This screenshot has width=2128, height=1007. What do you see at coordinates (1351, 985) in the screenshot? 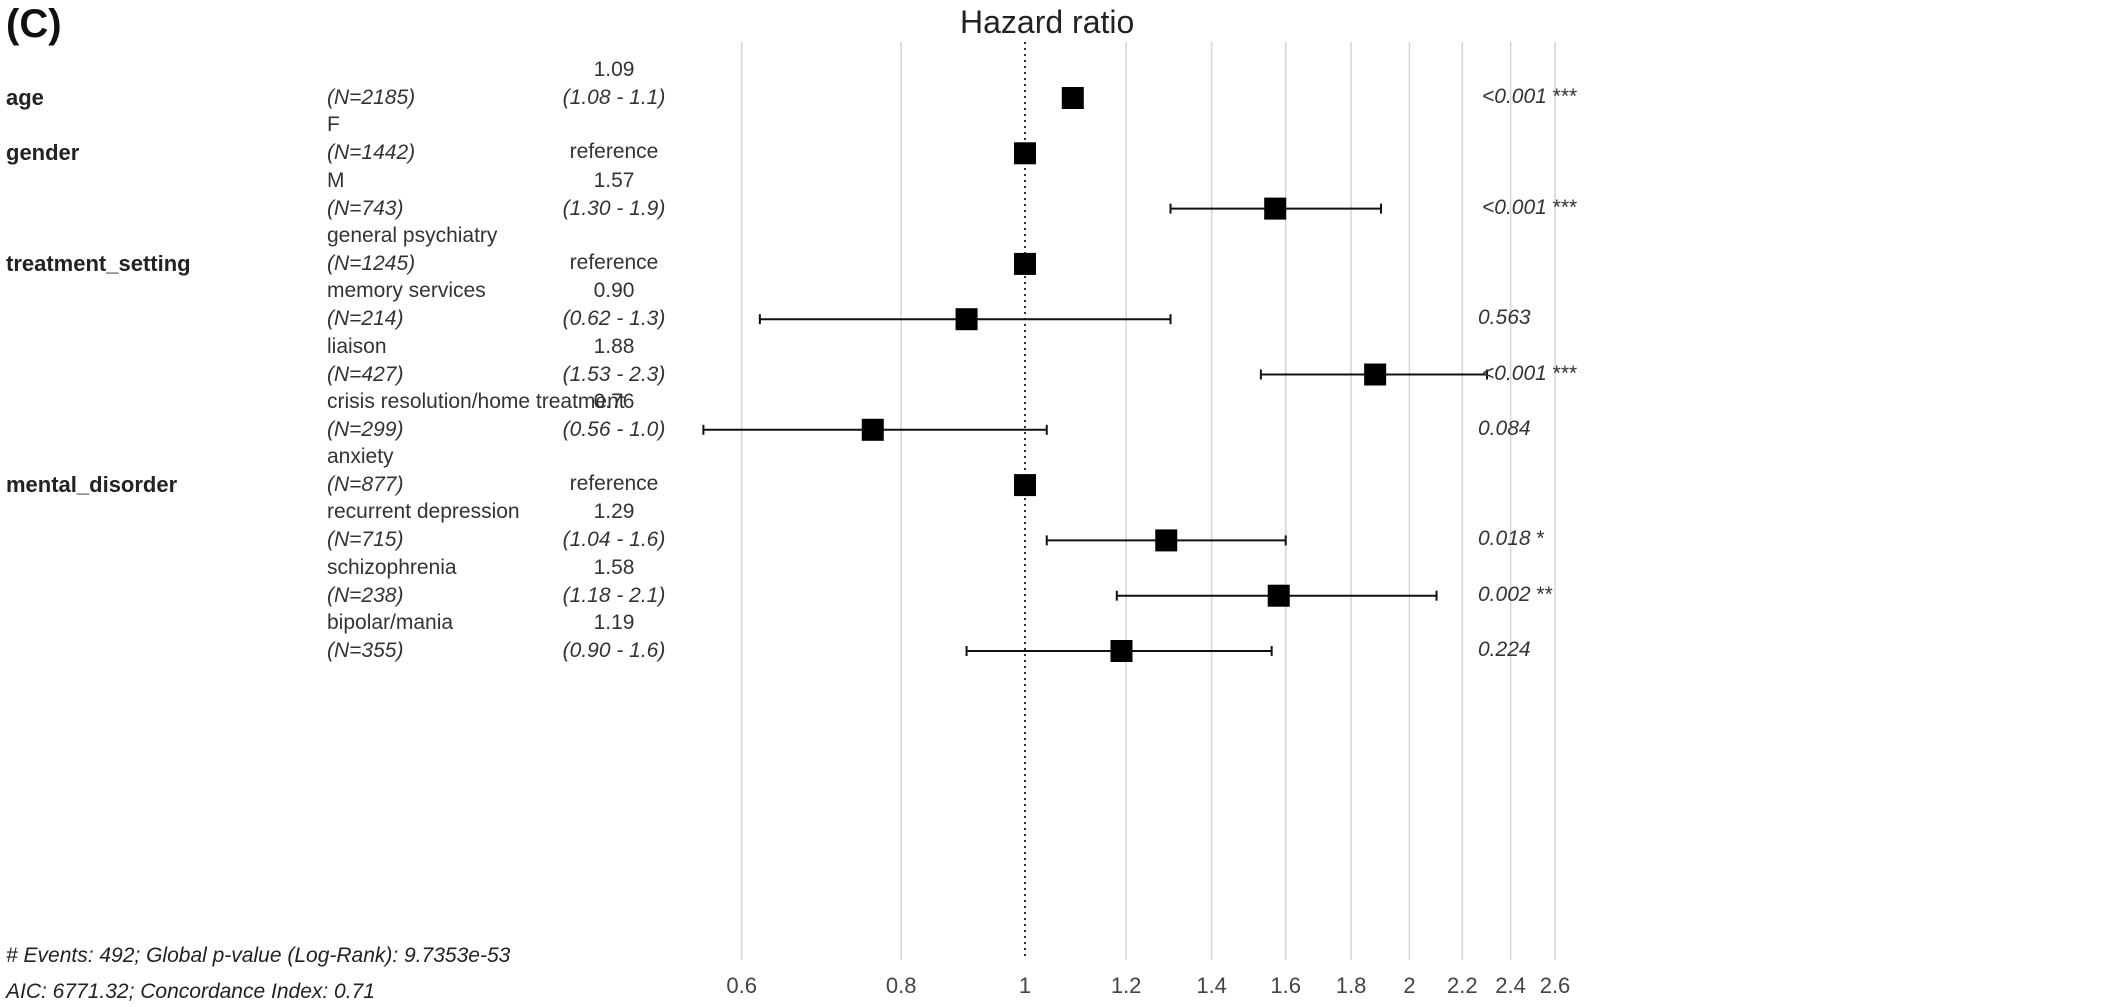
I see `x-tick-label: 1.8` at bounding box center [1351, 985].